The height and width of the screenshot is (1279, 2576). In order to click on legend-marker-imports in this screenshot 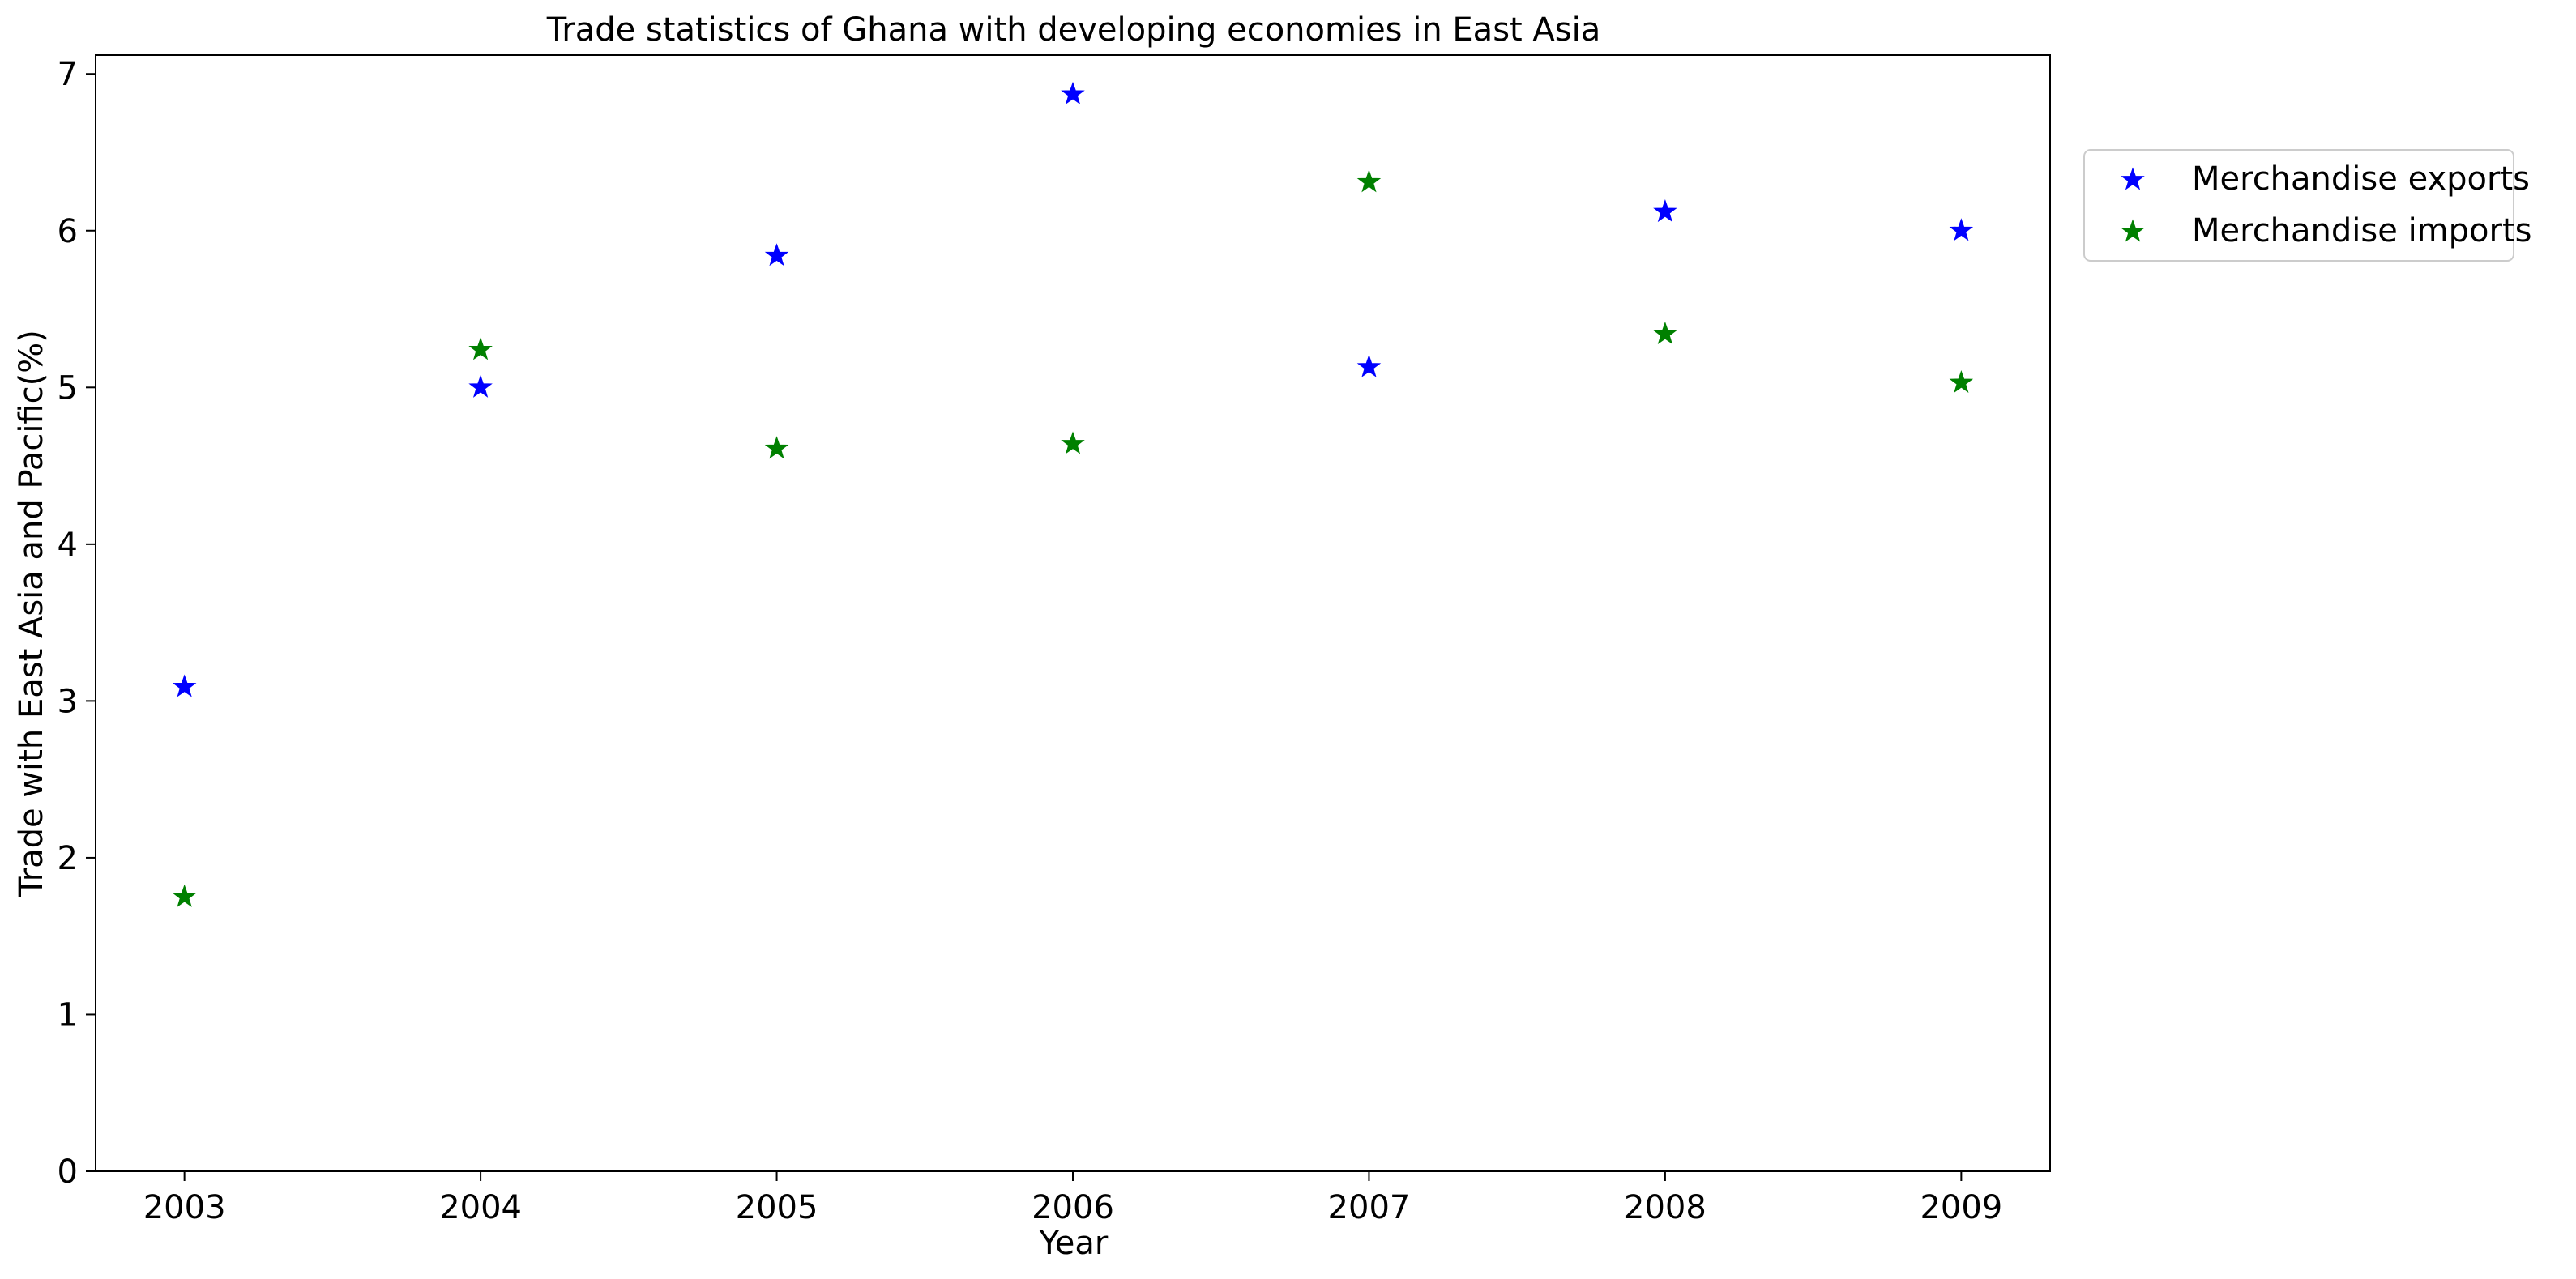, I will do `click(2133, 230)`.